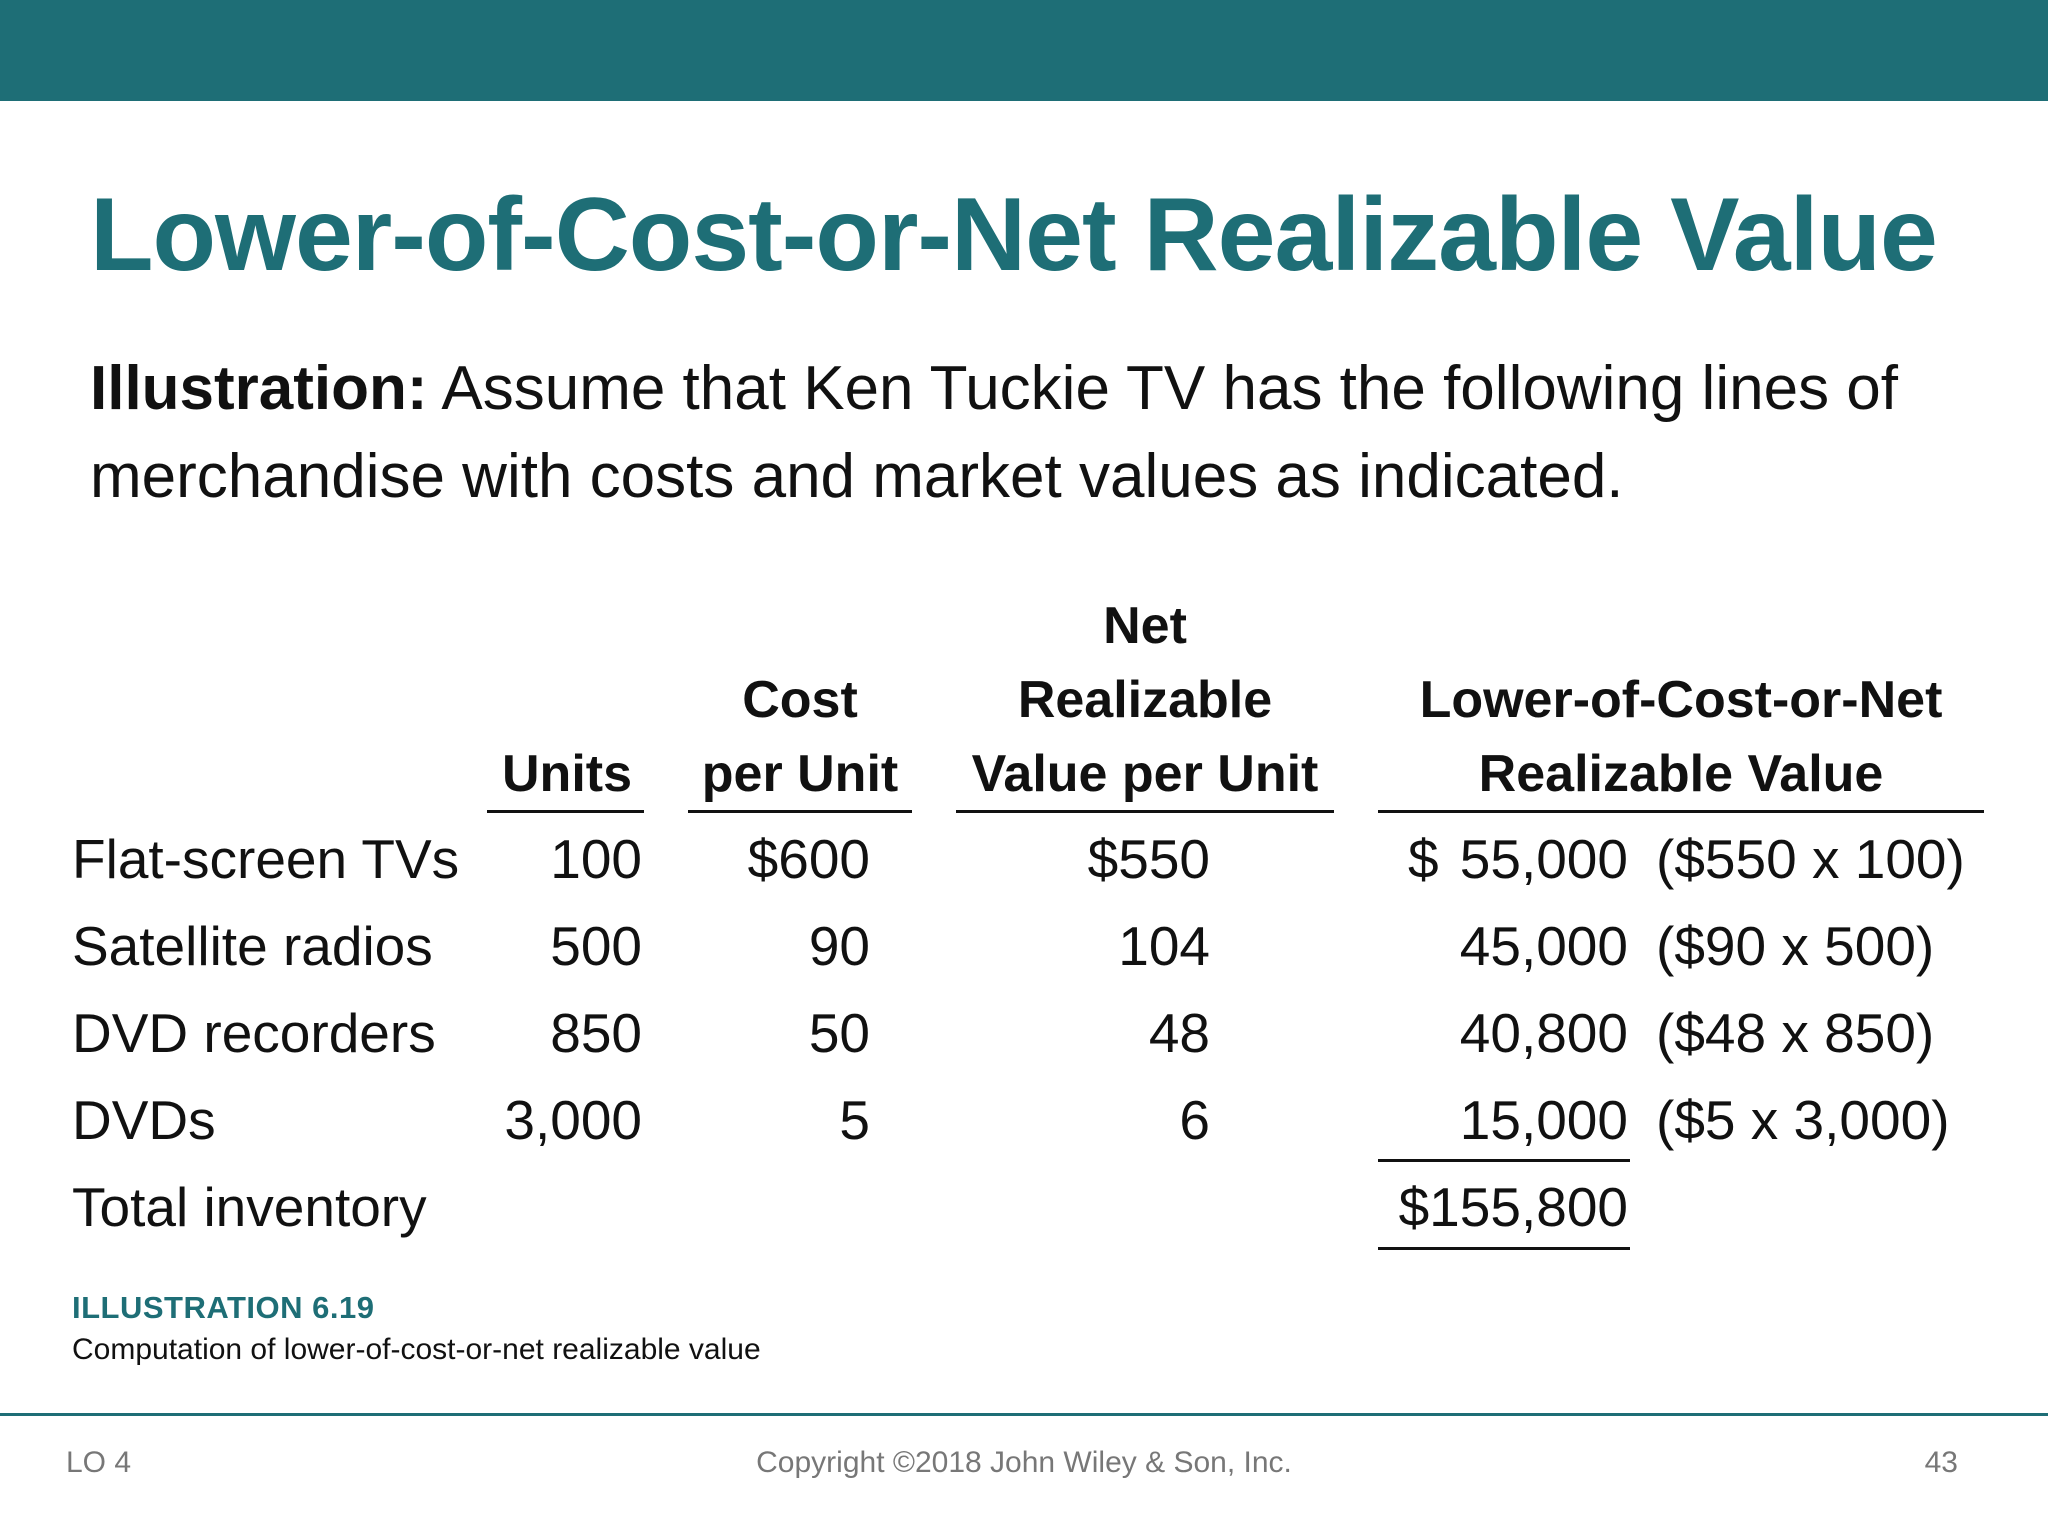 The height and width of the screenshot is (1536, 2048). What do you see at coordinates (839, 946) in the screenshot?
I see `row-cost: 90` at bounding box center [839, 946].